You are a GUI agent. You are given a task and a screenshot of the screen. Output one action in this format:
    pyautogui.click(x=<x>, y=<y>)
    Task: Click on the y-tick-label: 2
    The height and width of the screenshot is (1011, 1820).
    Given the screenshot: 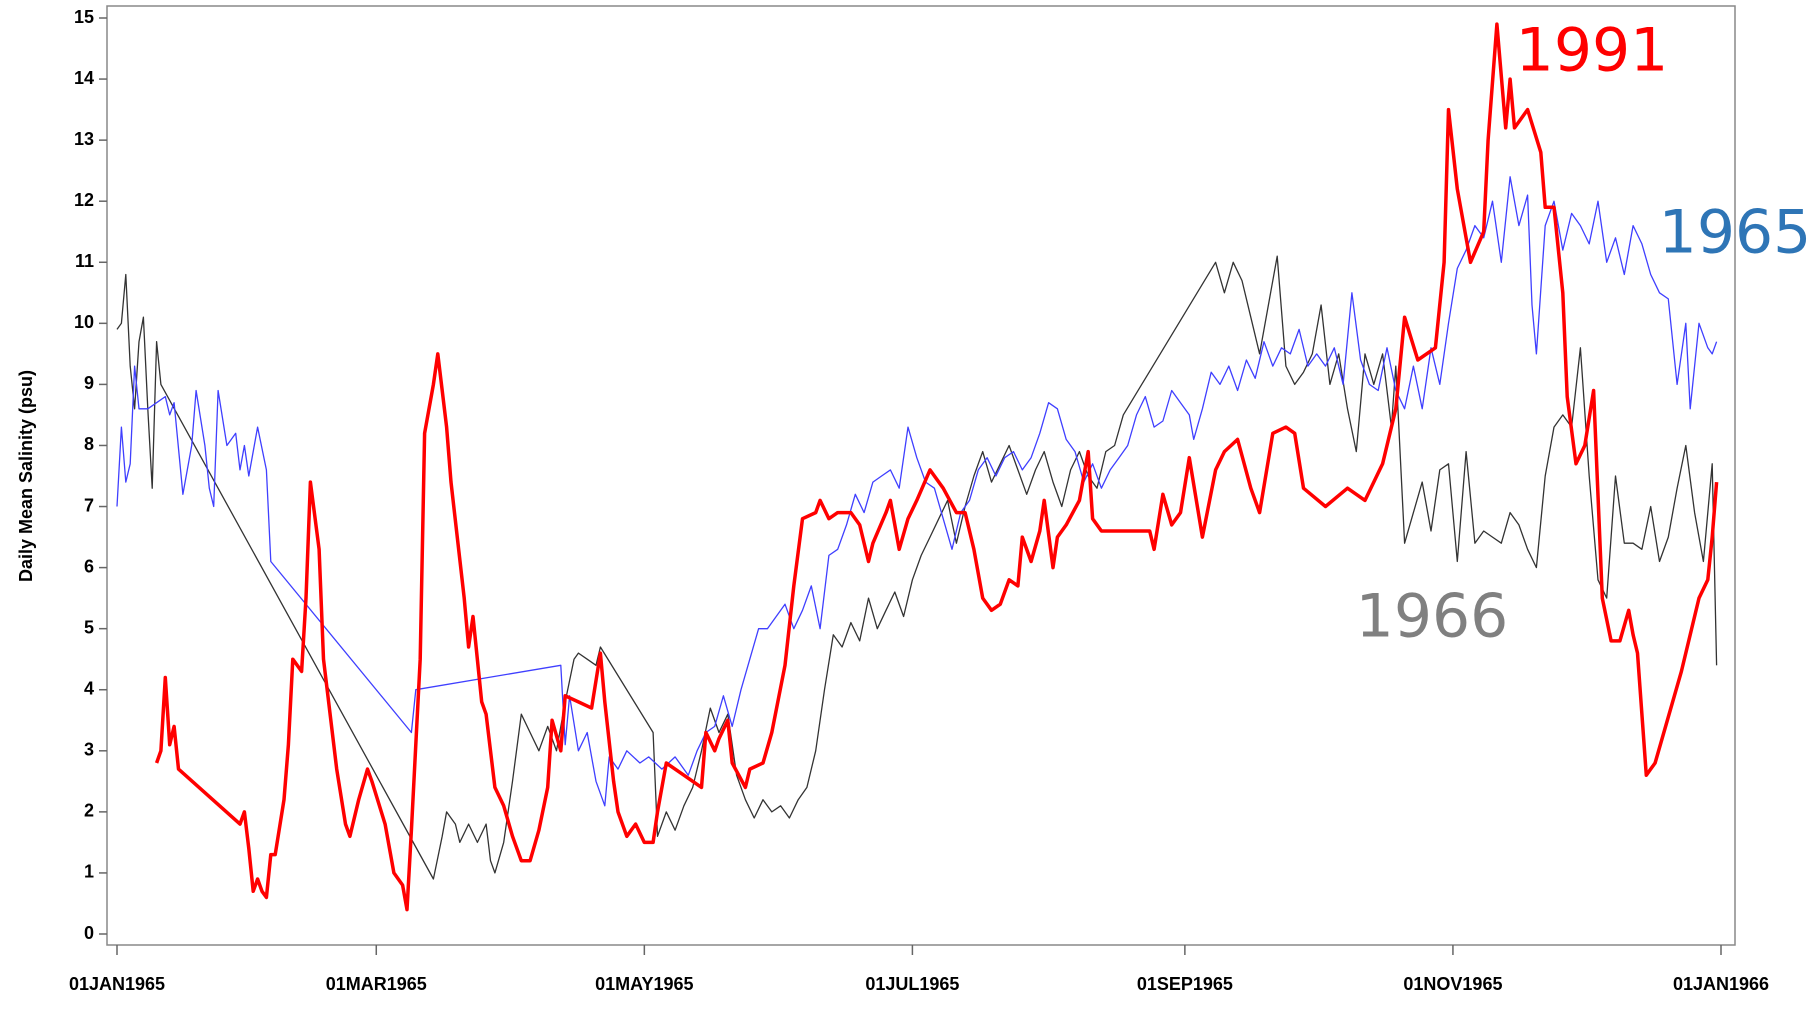 What is the action you would take?
    pyautogui.click(x=89, y=811)
    